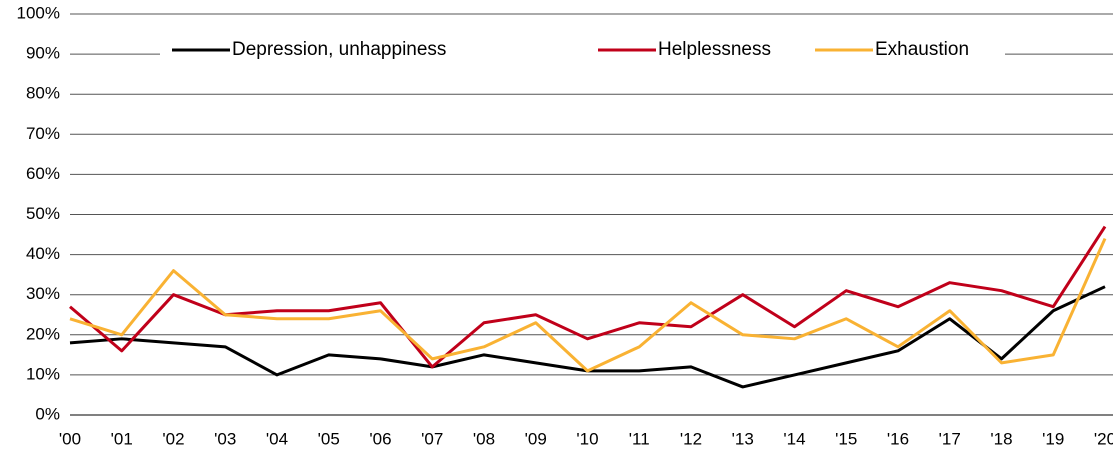  What do you see at coordinates (714, 49) in the screenshot?
I see `legend-label: Helplessness` at bounding box center [714, 49].